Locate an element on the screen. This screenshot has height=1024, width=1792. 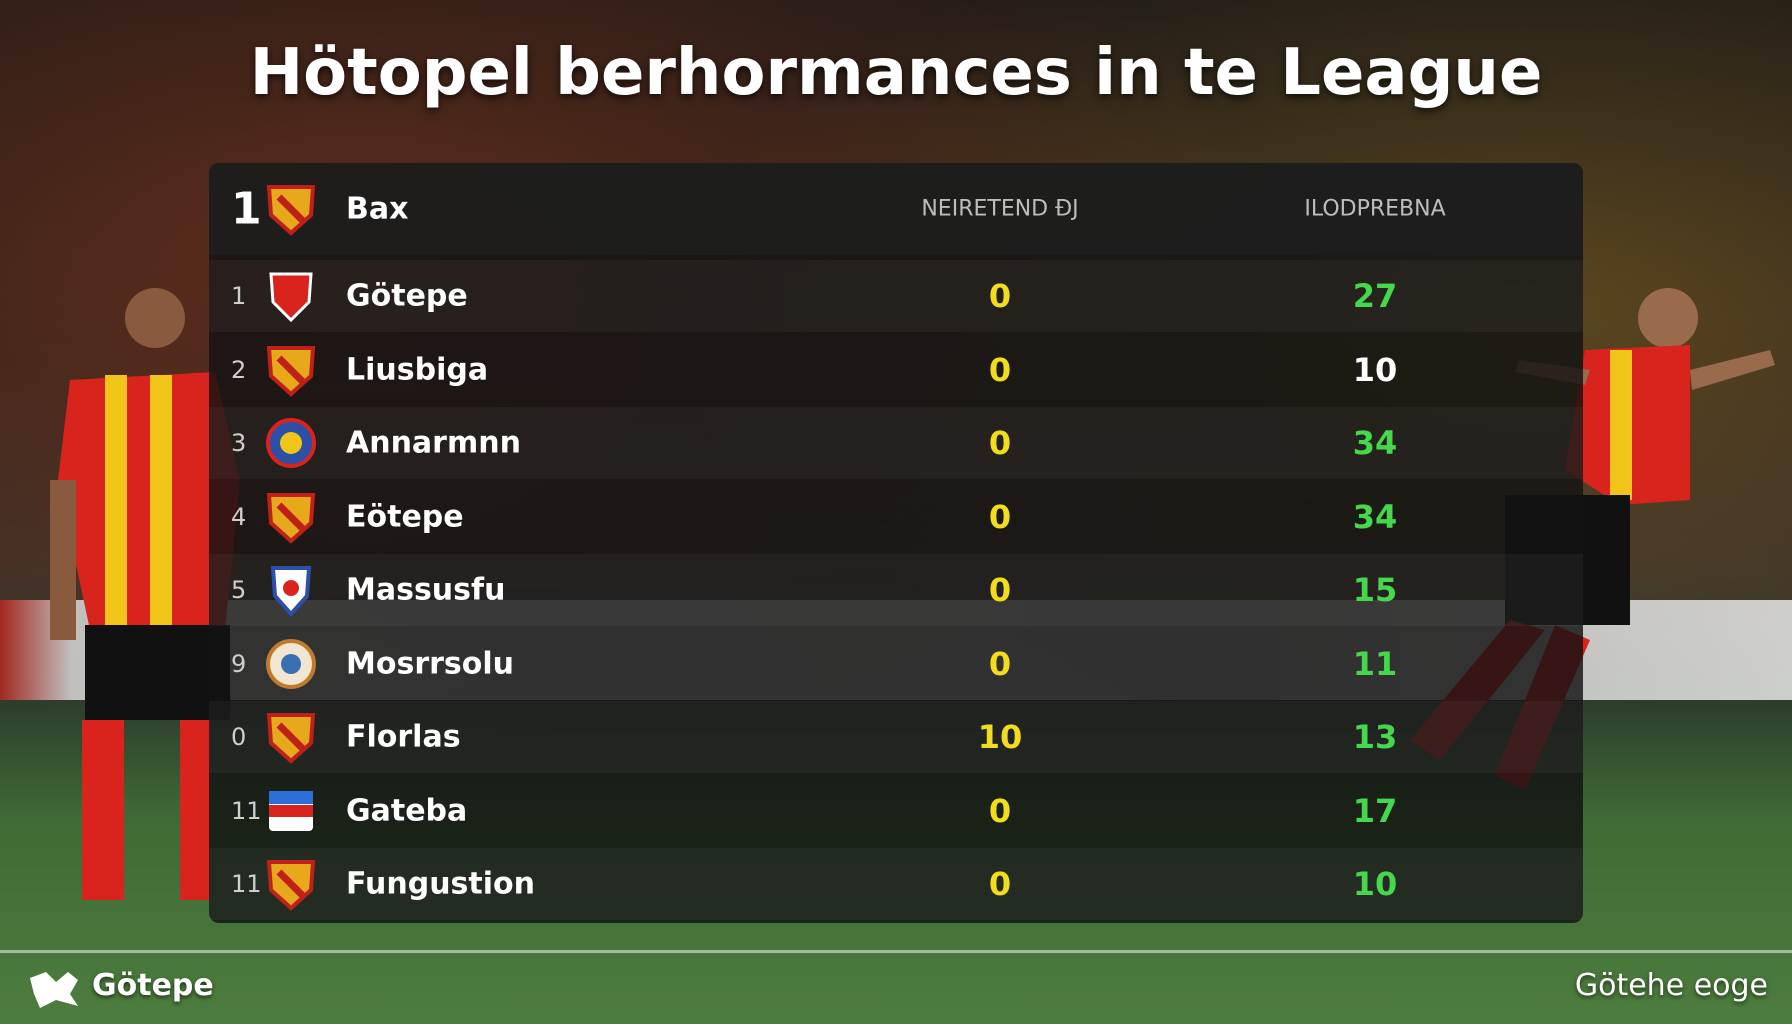
table-row: 9 Mosrrsolu 0 11 is located at coordinates (896, 664).